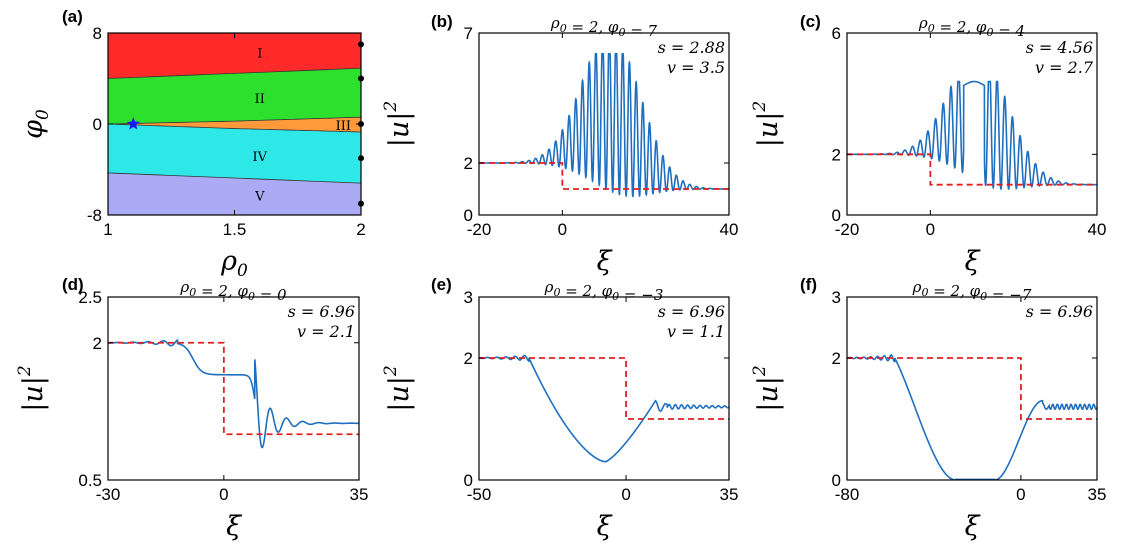 This screenshot has width=1137, height=544. What do you see at coordinates (90, 480) in the screenshot?
I see `y-tick-label: 0.5` at bounding box center [90, 480].